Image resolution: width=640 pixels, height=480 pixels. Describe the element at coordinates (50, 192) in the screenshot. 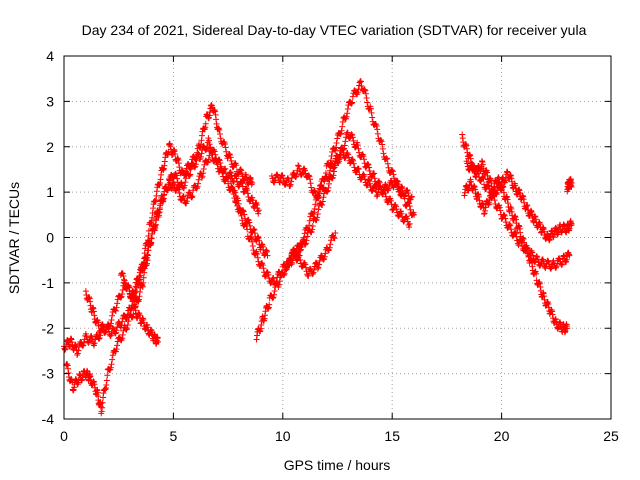

I see `y-tick-label-1: 1` at that location.